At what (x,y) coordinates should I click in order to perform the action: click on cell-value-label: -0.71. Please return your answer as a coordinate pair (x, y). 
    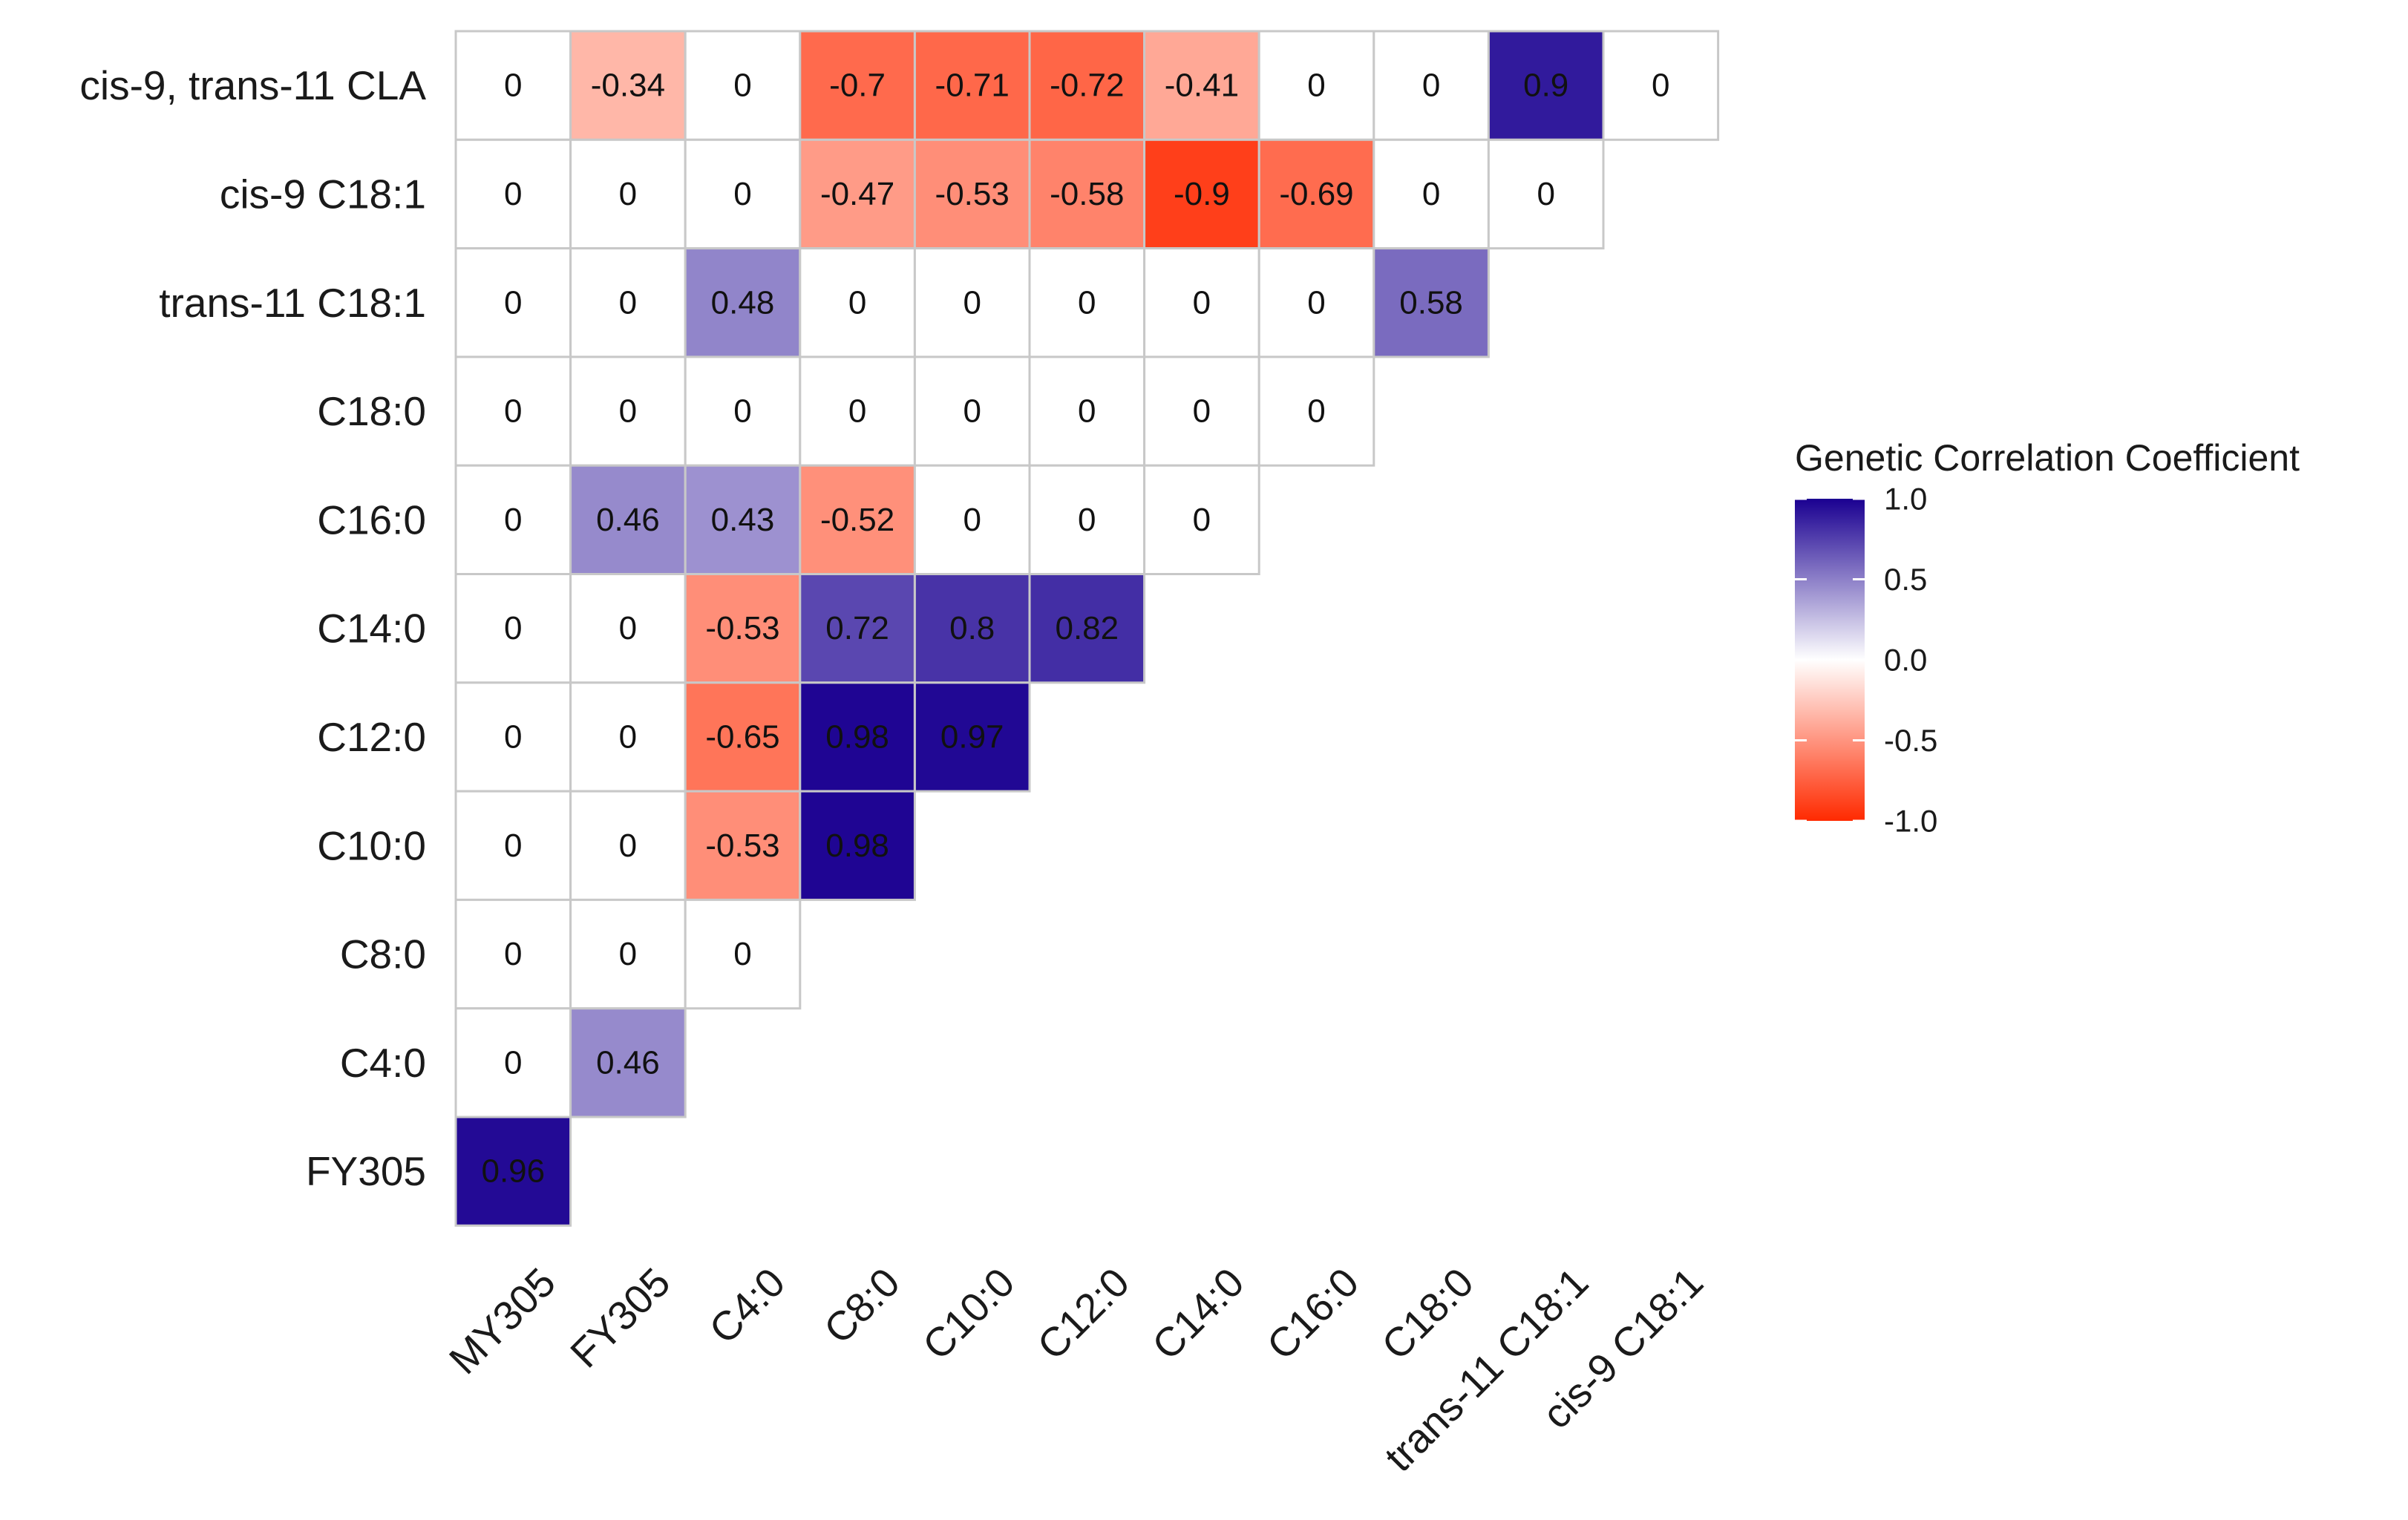
    Looking at the image, I should click on (973, 86).